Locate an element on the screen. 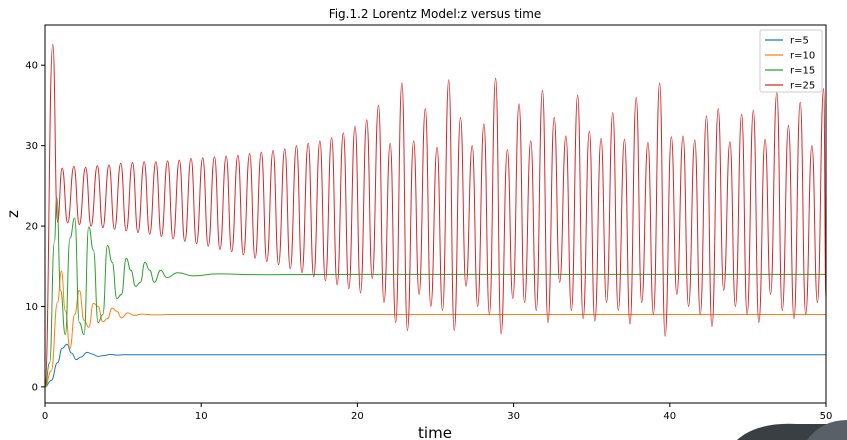 The height and width of the screenshot is (440, 847). legend-label: r=25 is located at coordinates (802, 86).